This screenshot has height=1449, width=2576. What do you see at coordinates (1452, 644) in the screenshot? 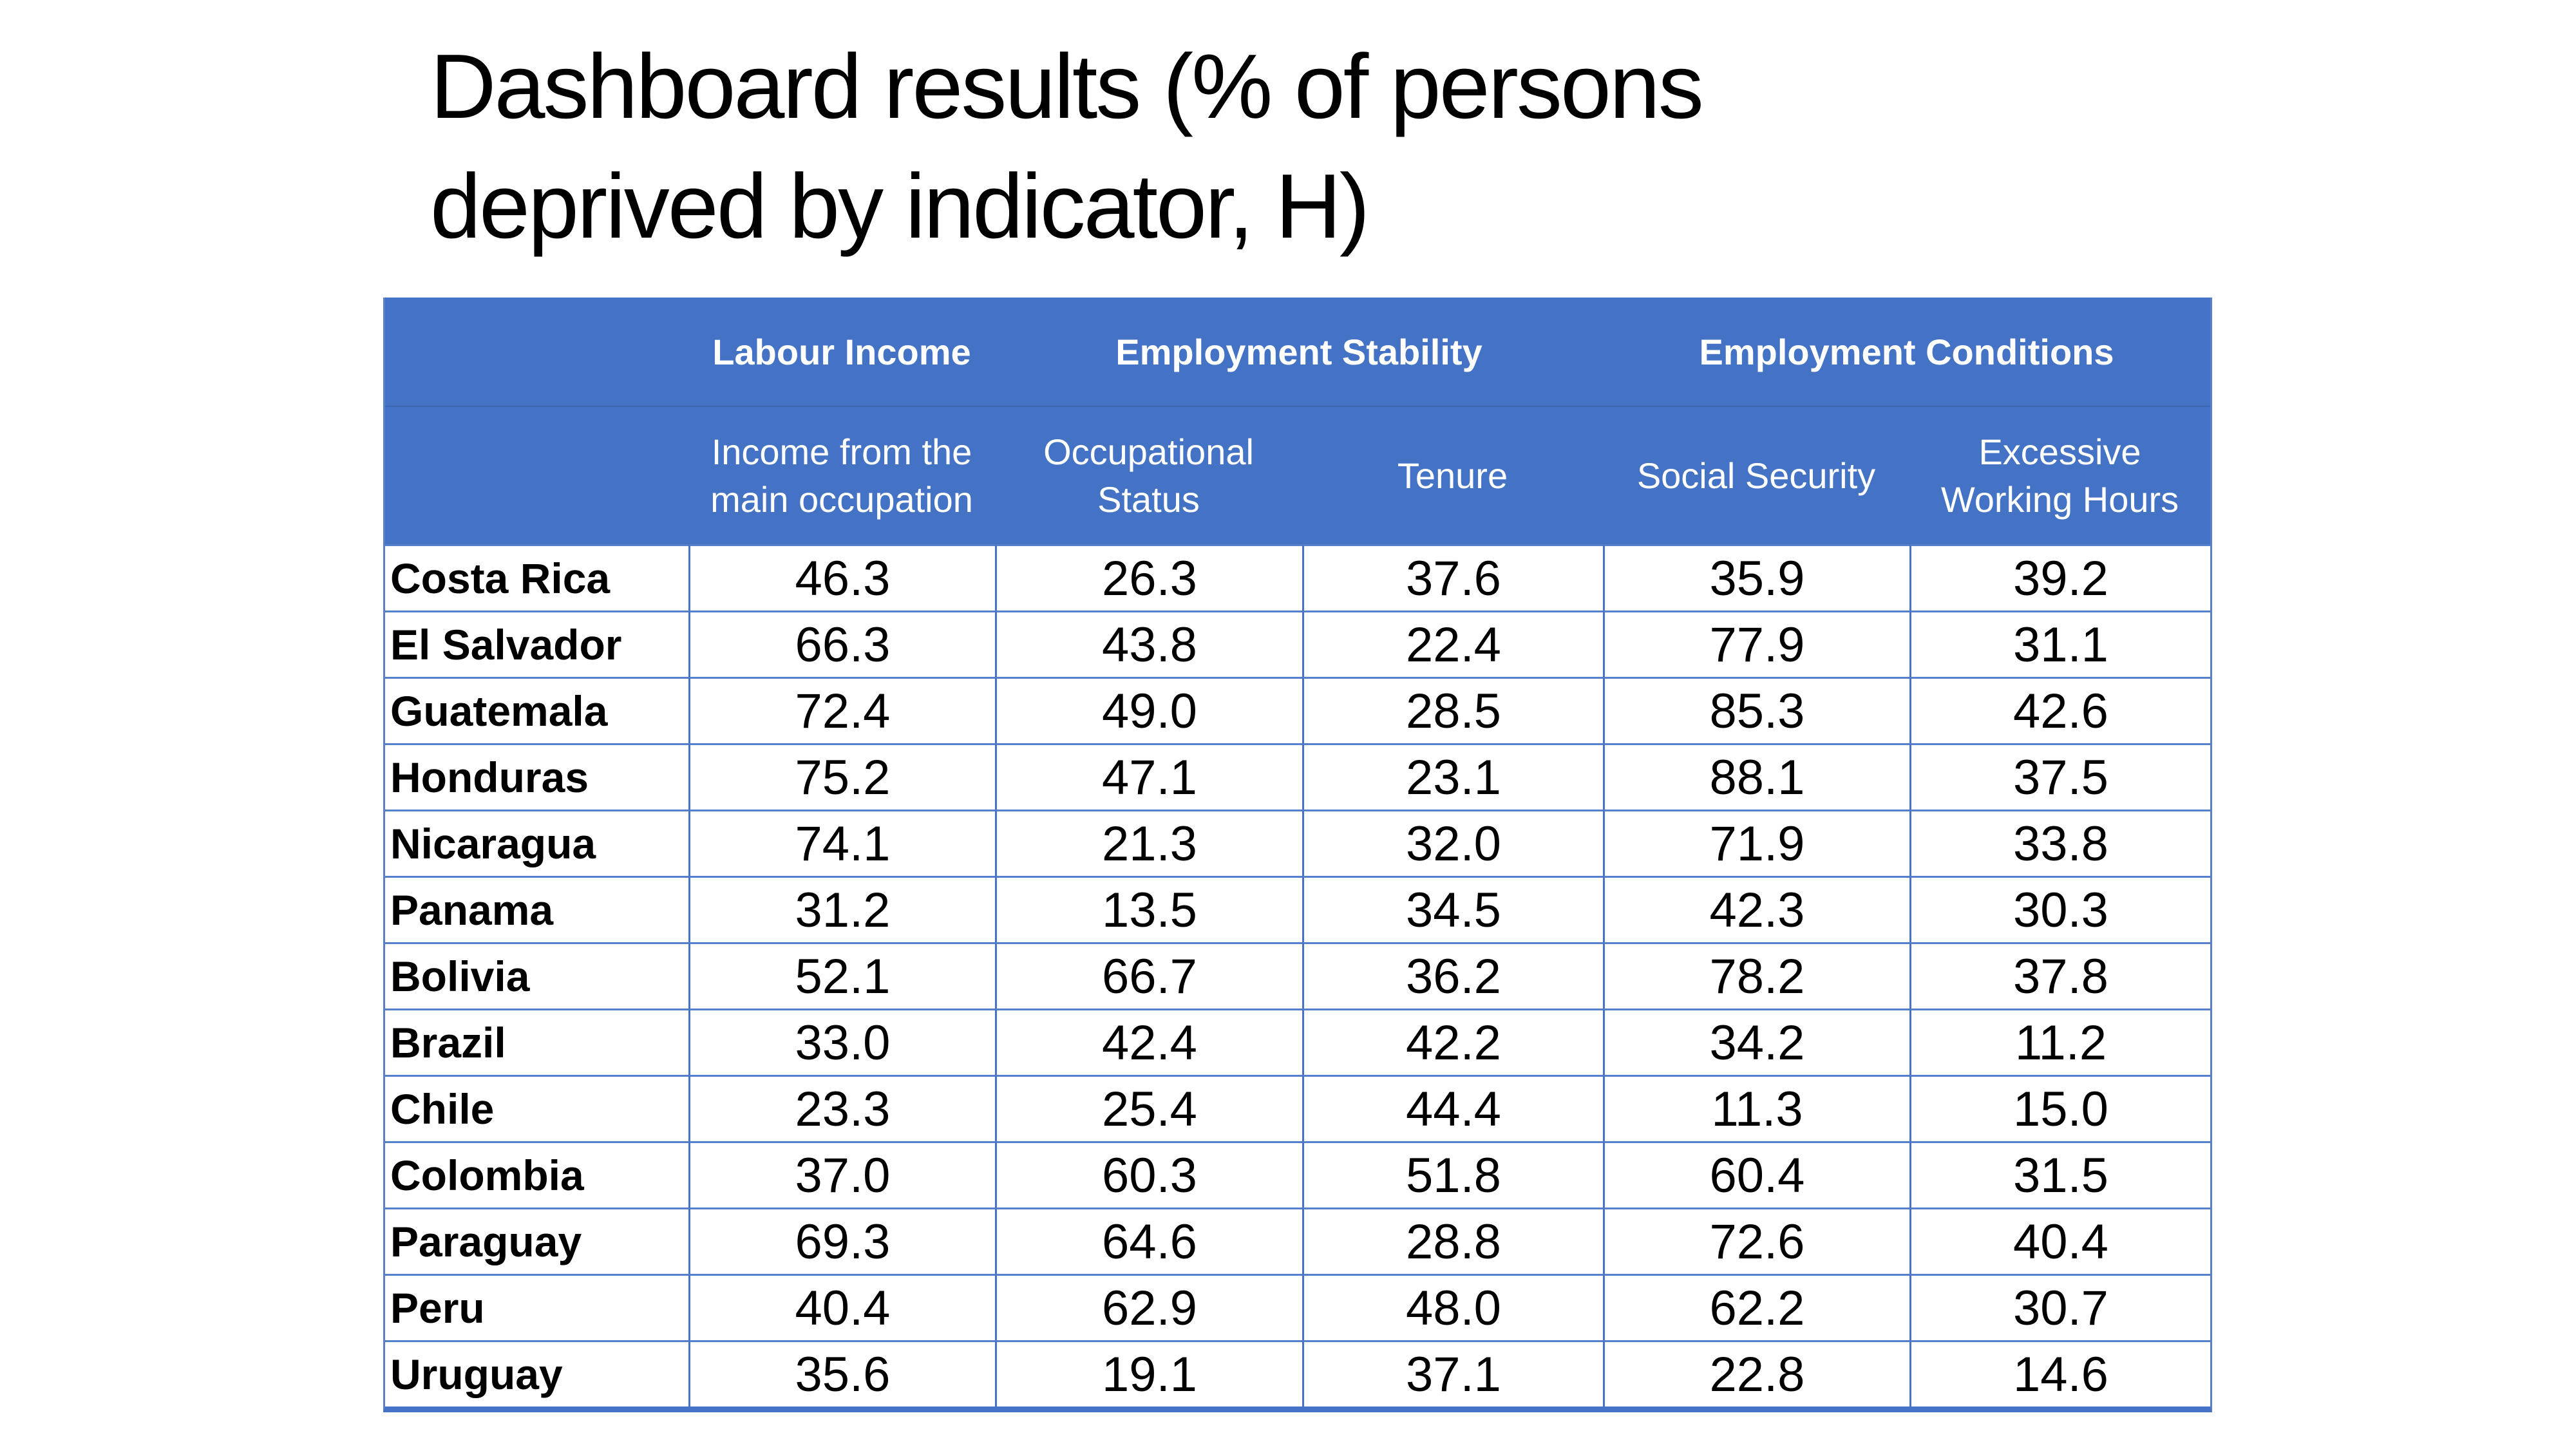
I see `value-cell: 22.4` at bounding box center [1452, 644].